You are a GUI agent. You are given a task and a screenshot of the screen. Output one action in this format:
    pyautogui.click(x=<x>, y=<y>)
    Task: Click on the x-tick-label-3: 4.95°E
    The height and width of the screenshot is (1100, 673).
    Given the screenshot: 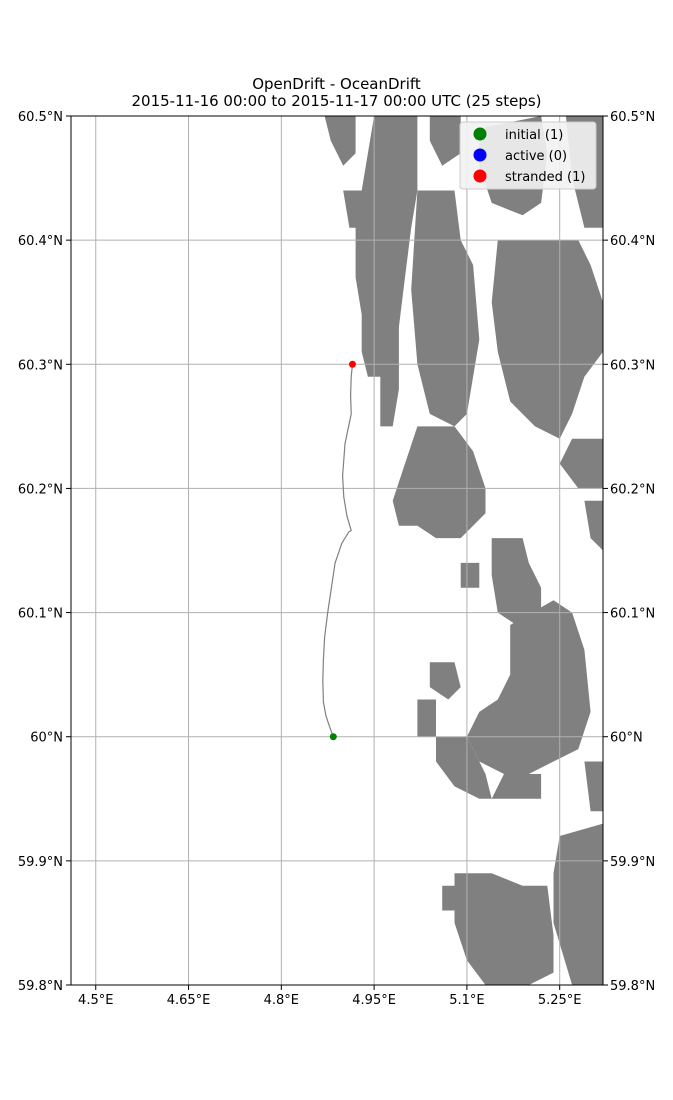 What is the action you would take?
    pyautogui.click(x=374, y=1000)
    